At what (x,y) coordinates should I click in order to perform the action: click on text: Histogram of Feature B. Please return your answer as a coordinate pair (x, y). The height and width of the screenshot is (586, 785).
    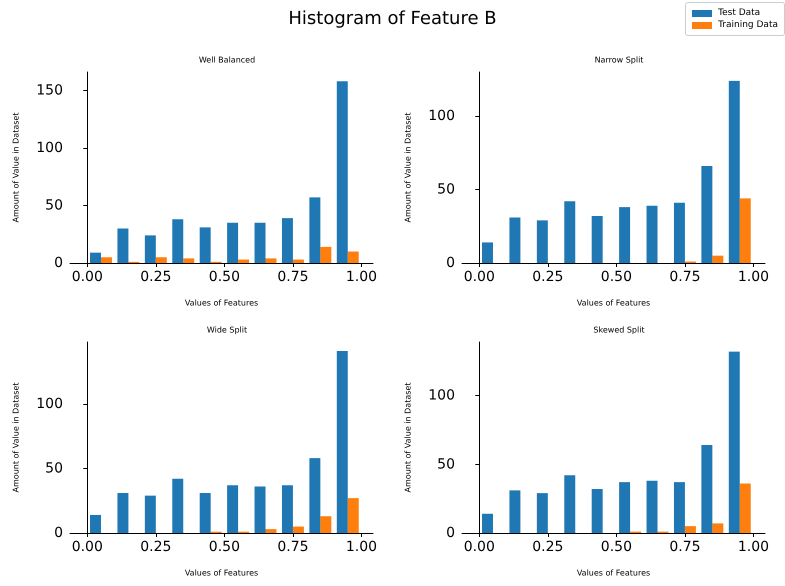
    Looking at the image, I should click on (392, 18).